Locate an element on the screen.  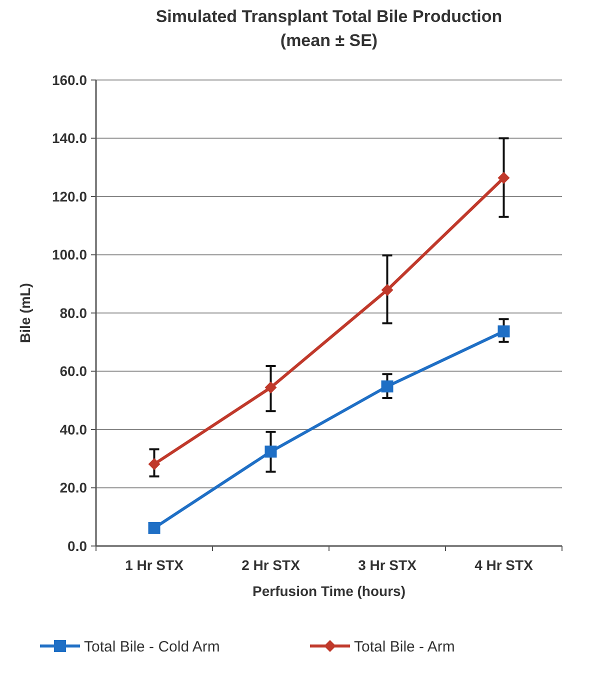
x-tick-label: 4 Hr STX is located at coordinates (504, 565).